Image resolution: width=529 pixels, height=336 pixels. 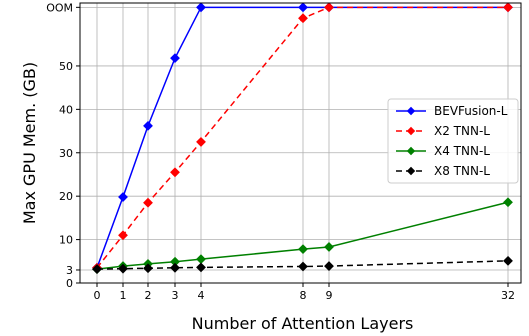 I want to click on legend-label: X2 TNN-L, so click(x=462, y=131).